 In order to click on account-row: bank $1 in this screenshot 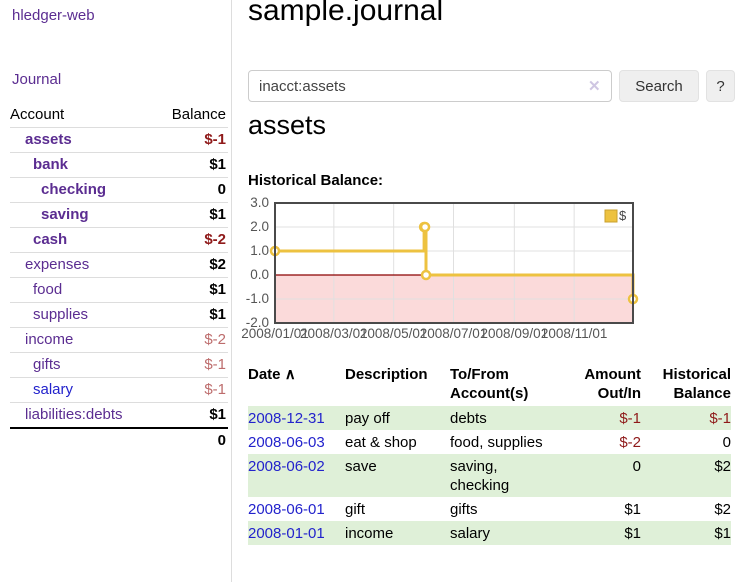, I will do `click(119, 165)`.